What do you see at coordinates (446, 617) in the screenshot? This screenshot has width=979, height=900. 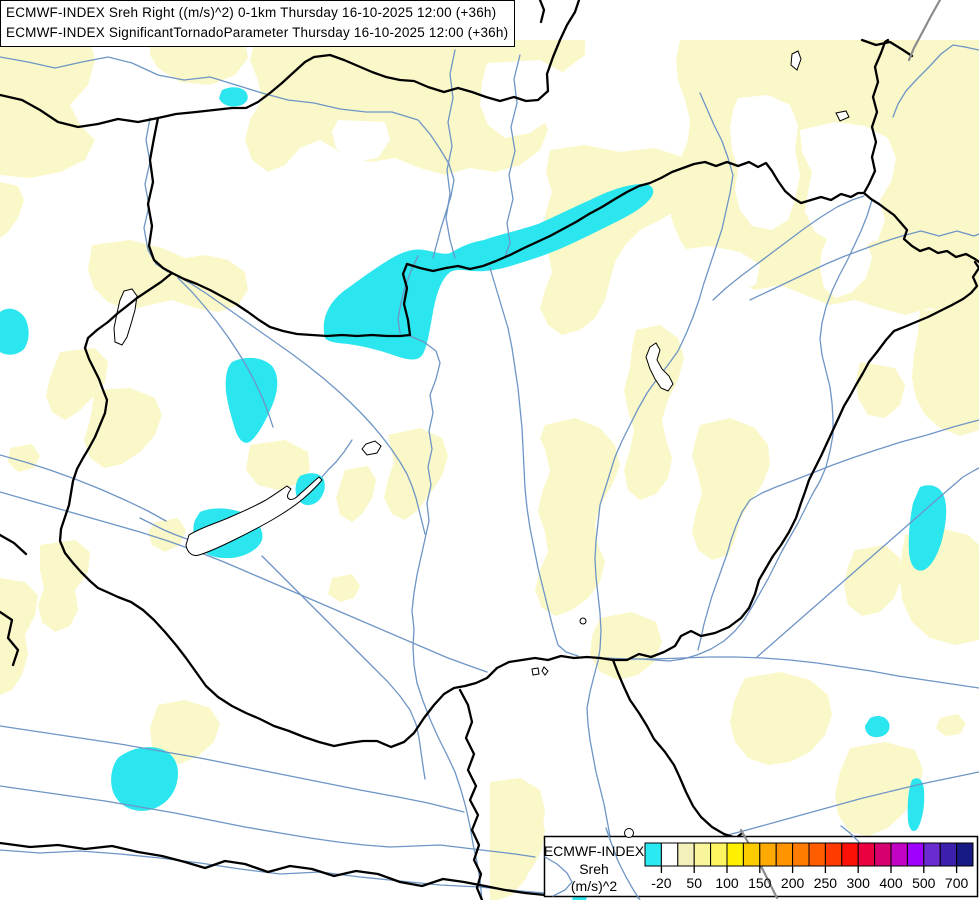 I see `danube-river` at bounding box center [446, 617].